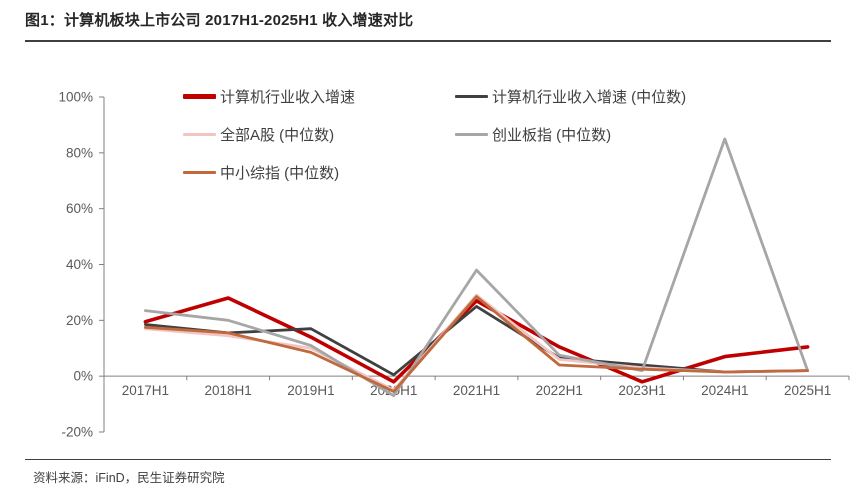  I want to click on y-axis-tick-label: 80%, so click(79, 152).